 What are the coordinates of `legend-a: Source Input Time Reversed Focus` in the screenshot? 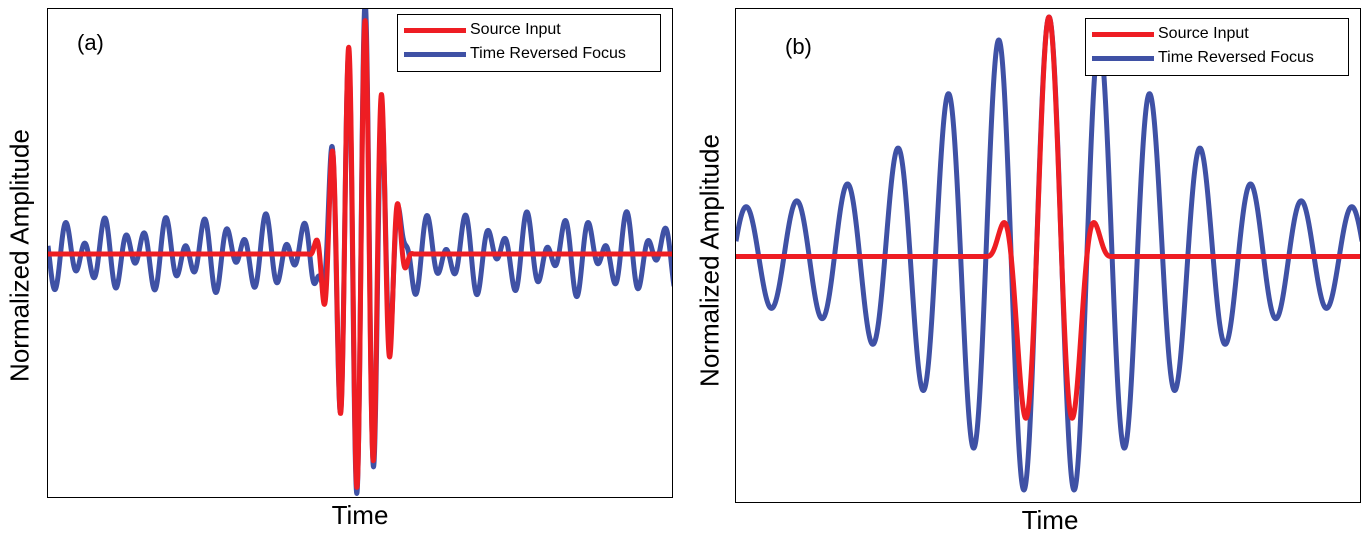 It's located at (529, 43).